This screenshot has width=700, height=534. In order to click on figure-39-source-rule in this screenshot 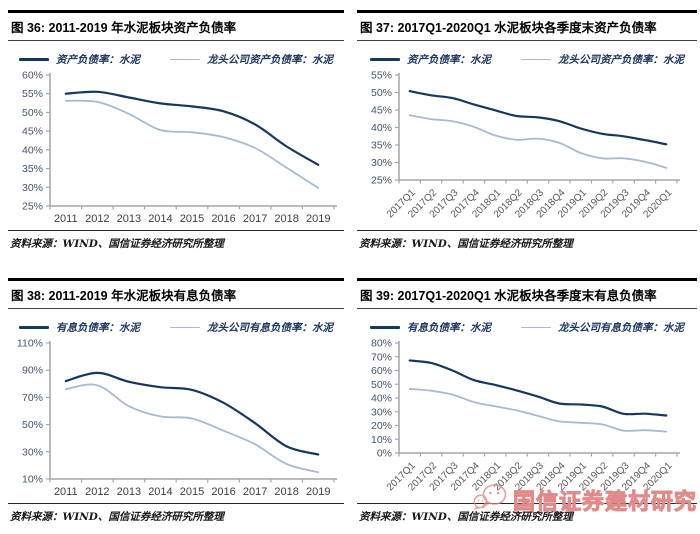, I will do `click(527, 504)`.